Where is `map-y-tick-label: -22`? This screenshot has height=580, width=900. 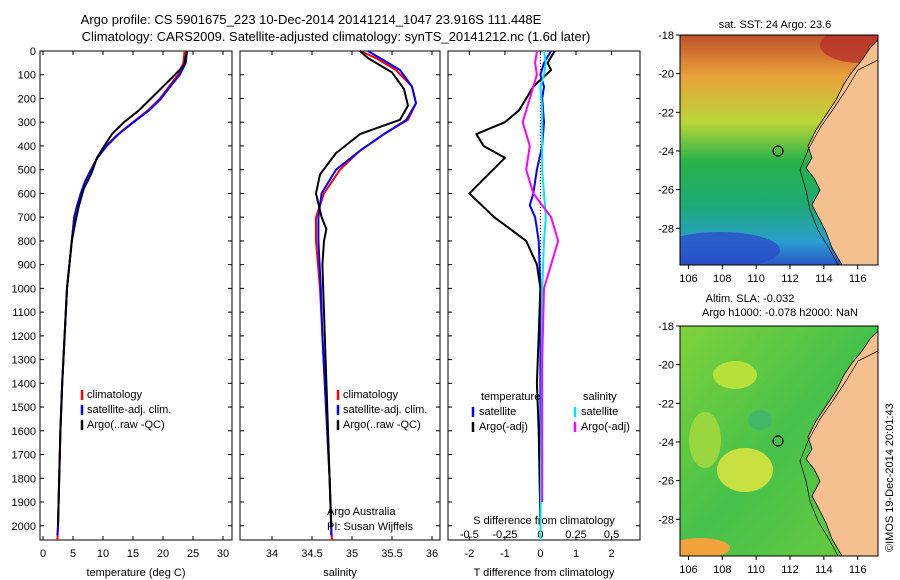
map-y-tick-label: -22 is located at coordinates (666, 404).